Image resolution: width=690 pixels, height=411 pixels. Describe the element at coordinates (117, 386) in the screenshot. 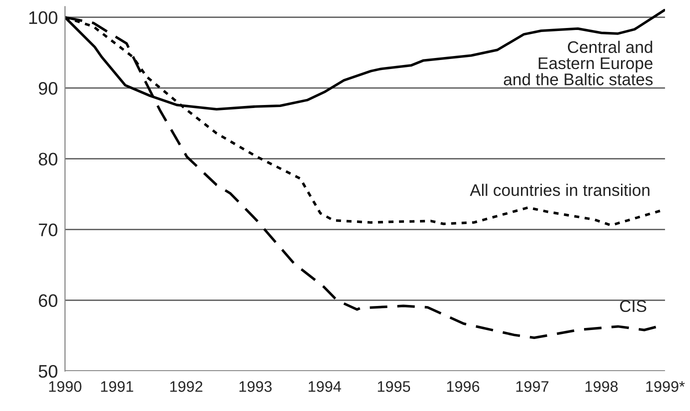

I see `x-tick-label: 1991` at that location.